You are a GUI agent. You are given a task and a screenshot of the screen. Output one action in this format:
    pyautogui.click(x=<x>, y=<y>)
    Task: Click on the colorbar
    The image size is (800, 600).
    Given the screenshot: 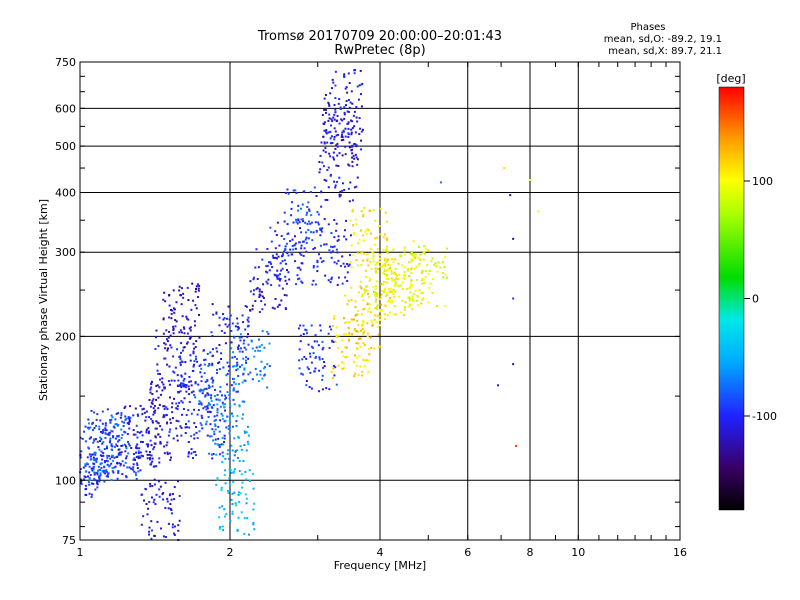 What is the action you would take?
    pyautogui.click(x=731, y=298)
    